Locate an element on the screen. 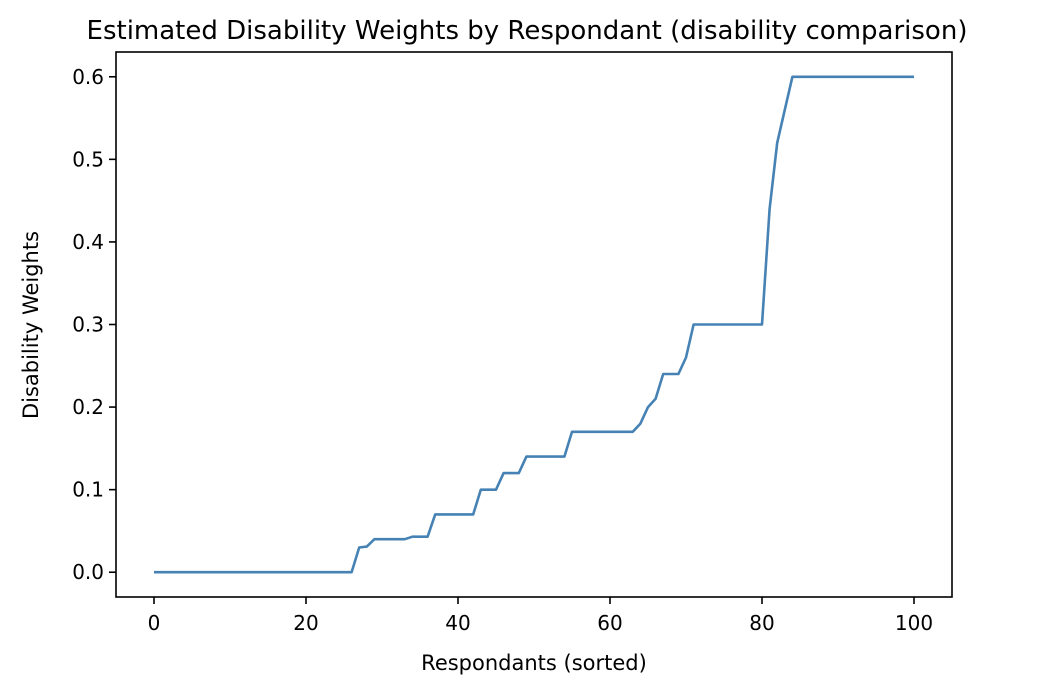 The image size is (1060, 692). y-tick-label: 0.1 is located at coordinates (88, 490).